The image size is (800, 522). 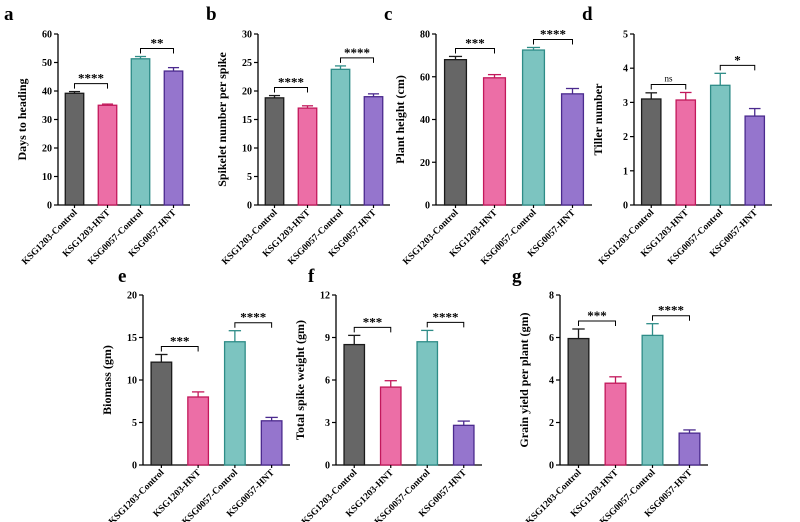 What do you see at coordinates (300, 380) in the screenshot?
I see `y-axis-label: Total spike weight (gm)` at bounding box center [300, 380].